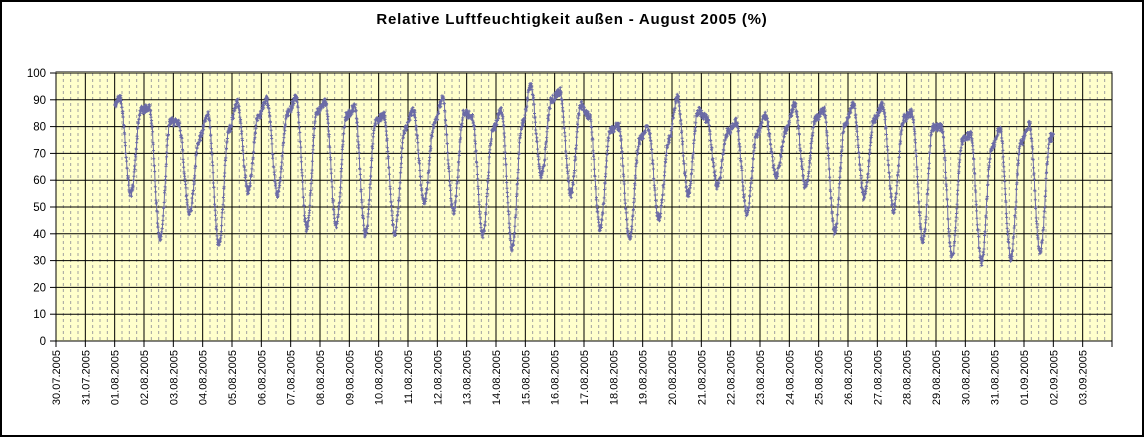 Image resolution: width=1144 pixels, height=437 pixels. Describe the element at coordinates (86, 377) in the screenshot. I see `x-axis-label: 31.07.2005` at that location.